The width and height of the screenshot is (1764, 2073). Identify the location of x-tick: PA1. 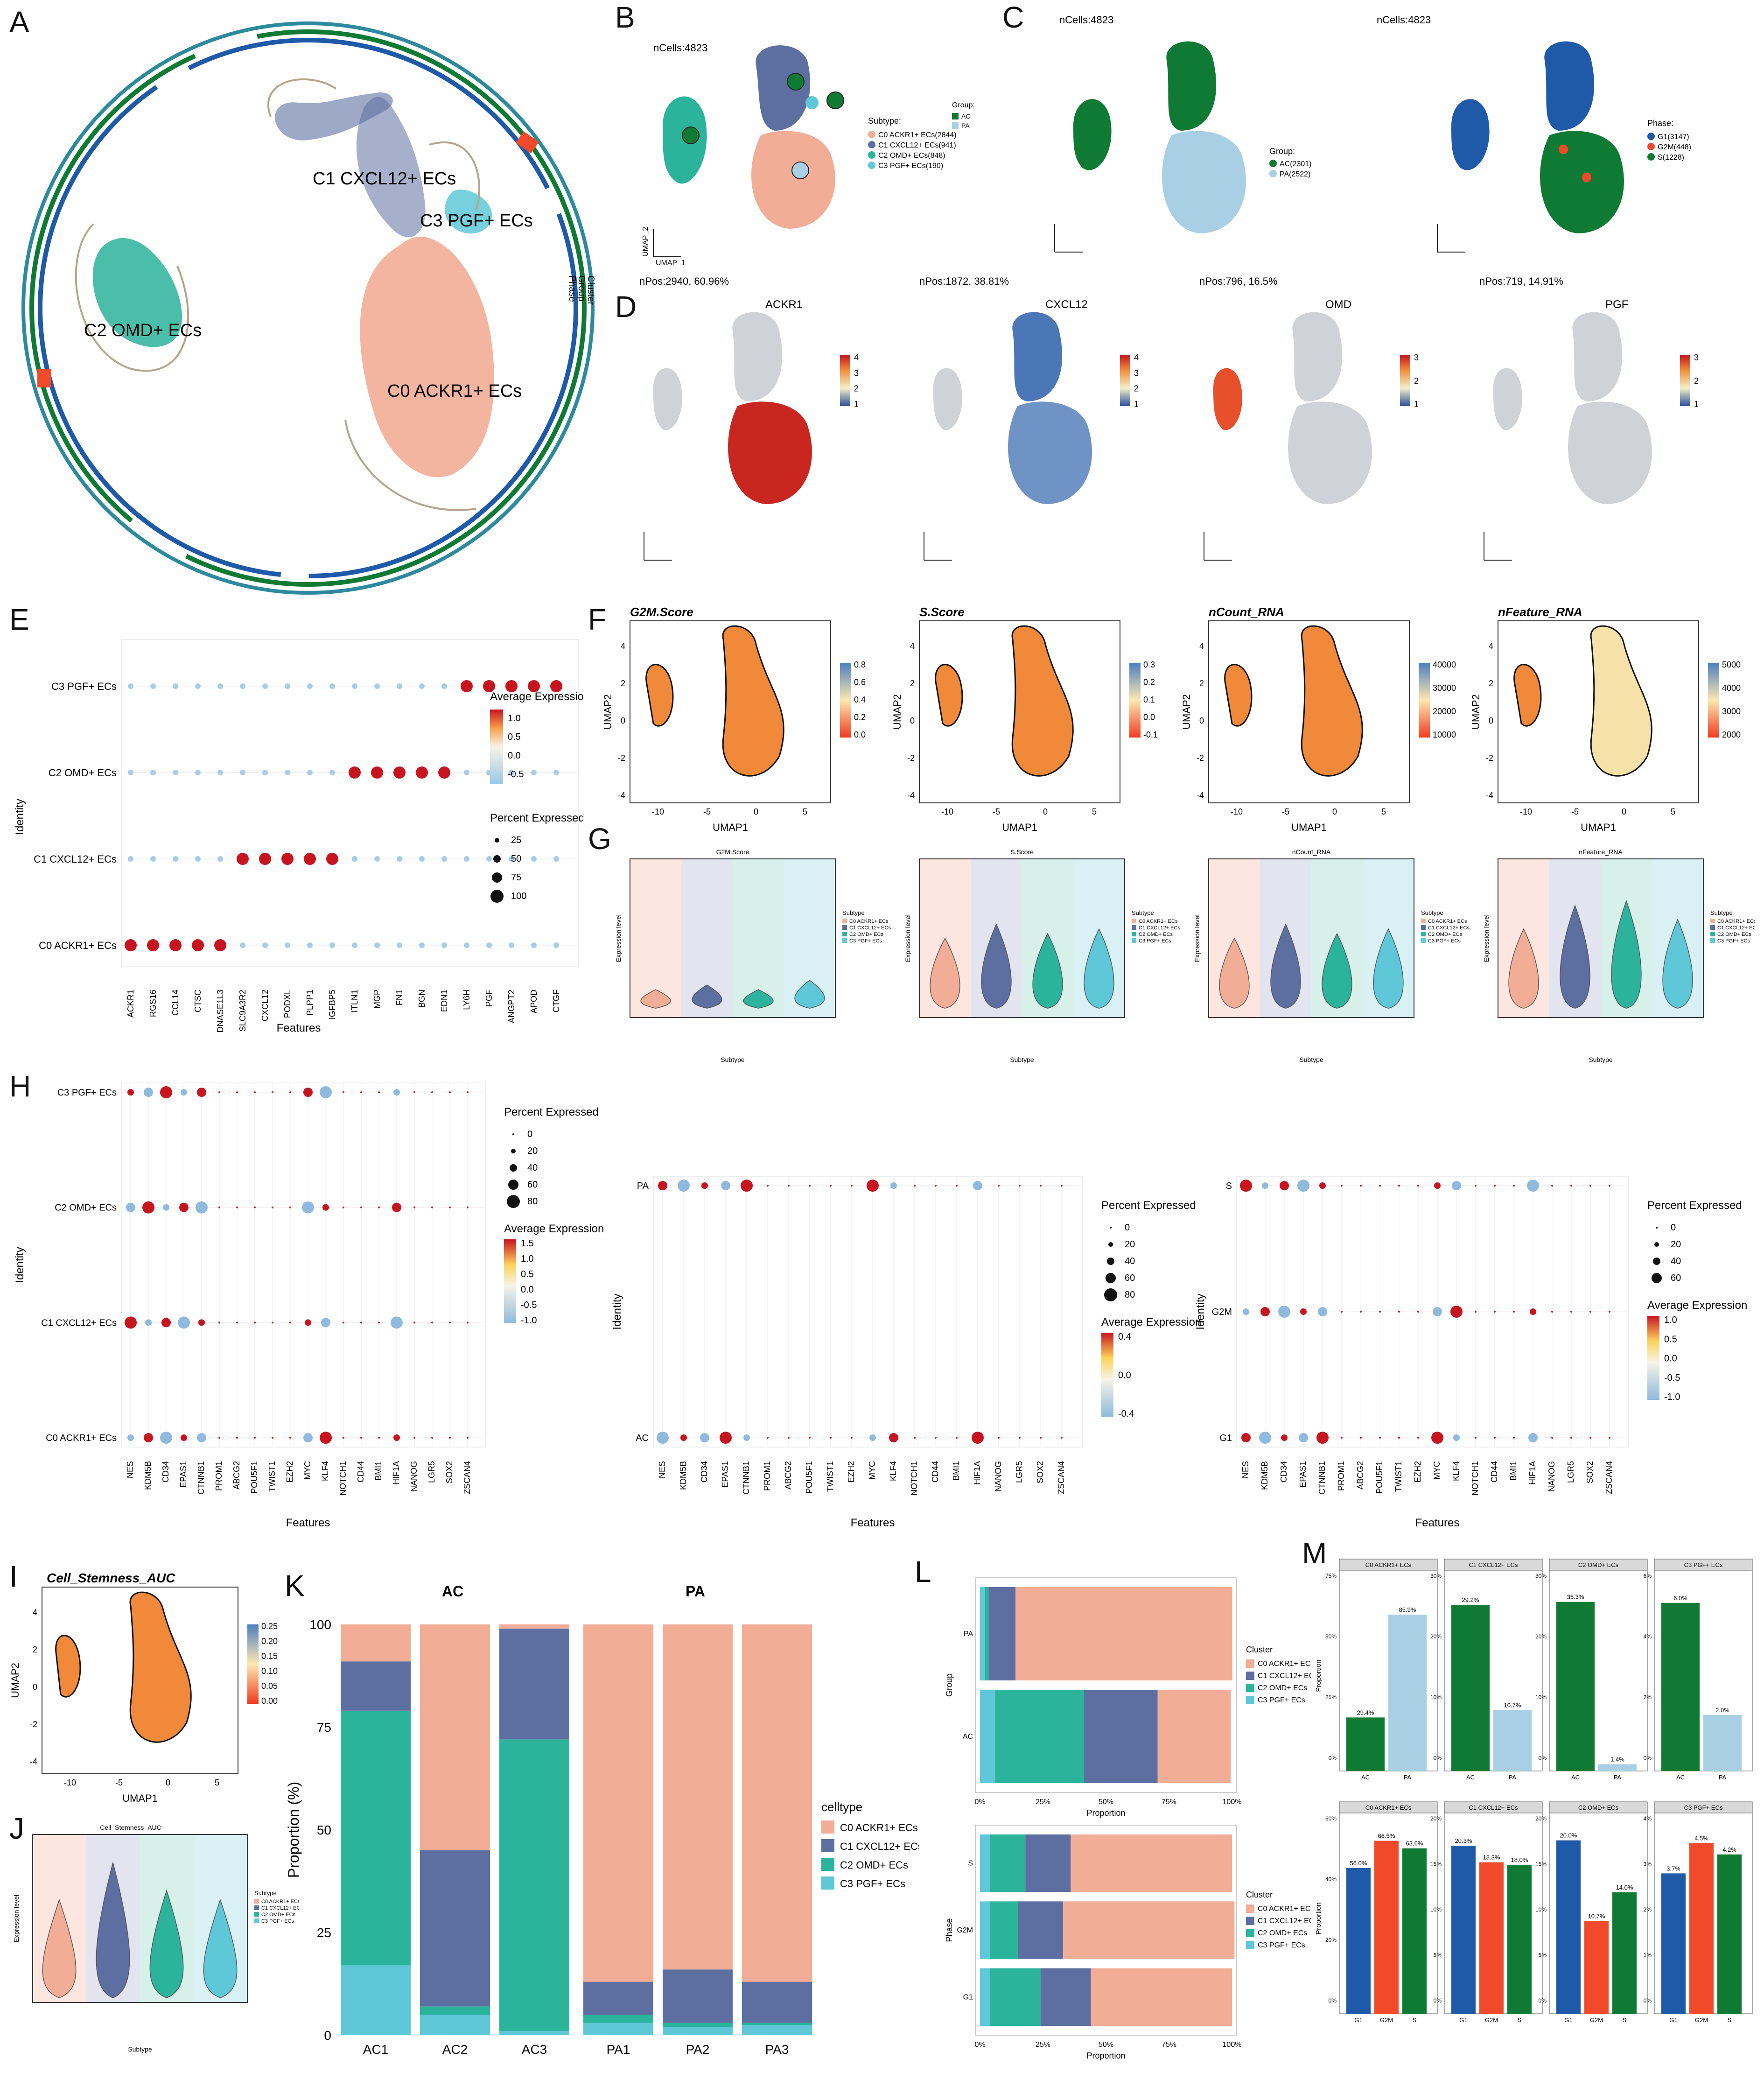
(618, 2049).